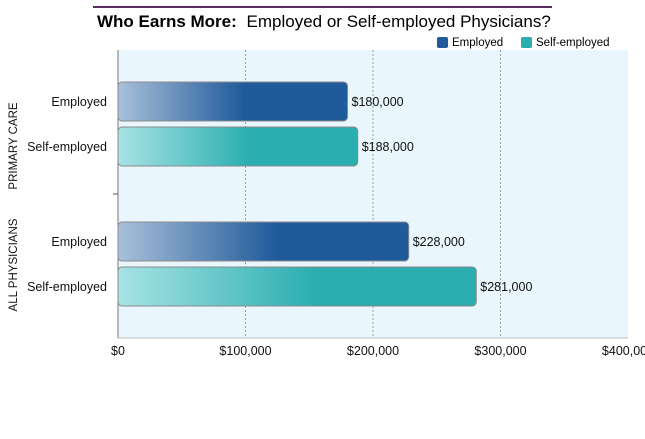  I want to click on legend-label-employed: Employed, so click(477, 43).